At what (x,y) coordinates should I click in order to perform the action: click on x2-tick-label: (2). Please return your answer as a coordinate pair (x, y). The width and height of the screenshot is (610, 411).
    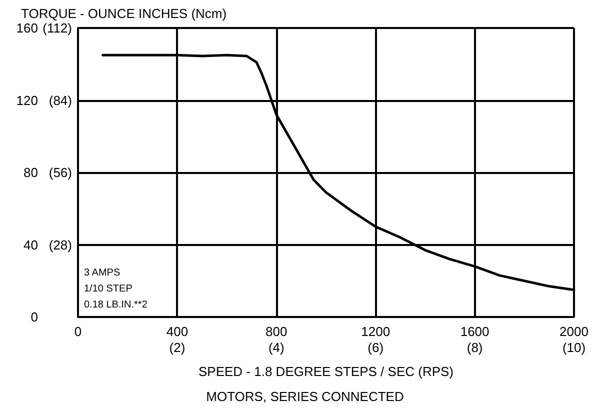
    Looking at the image, I should click on (177, 347).